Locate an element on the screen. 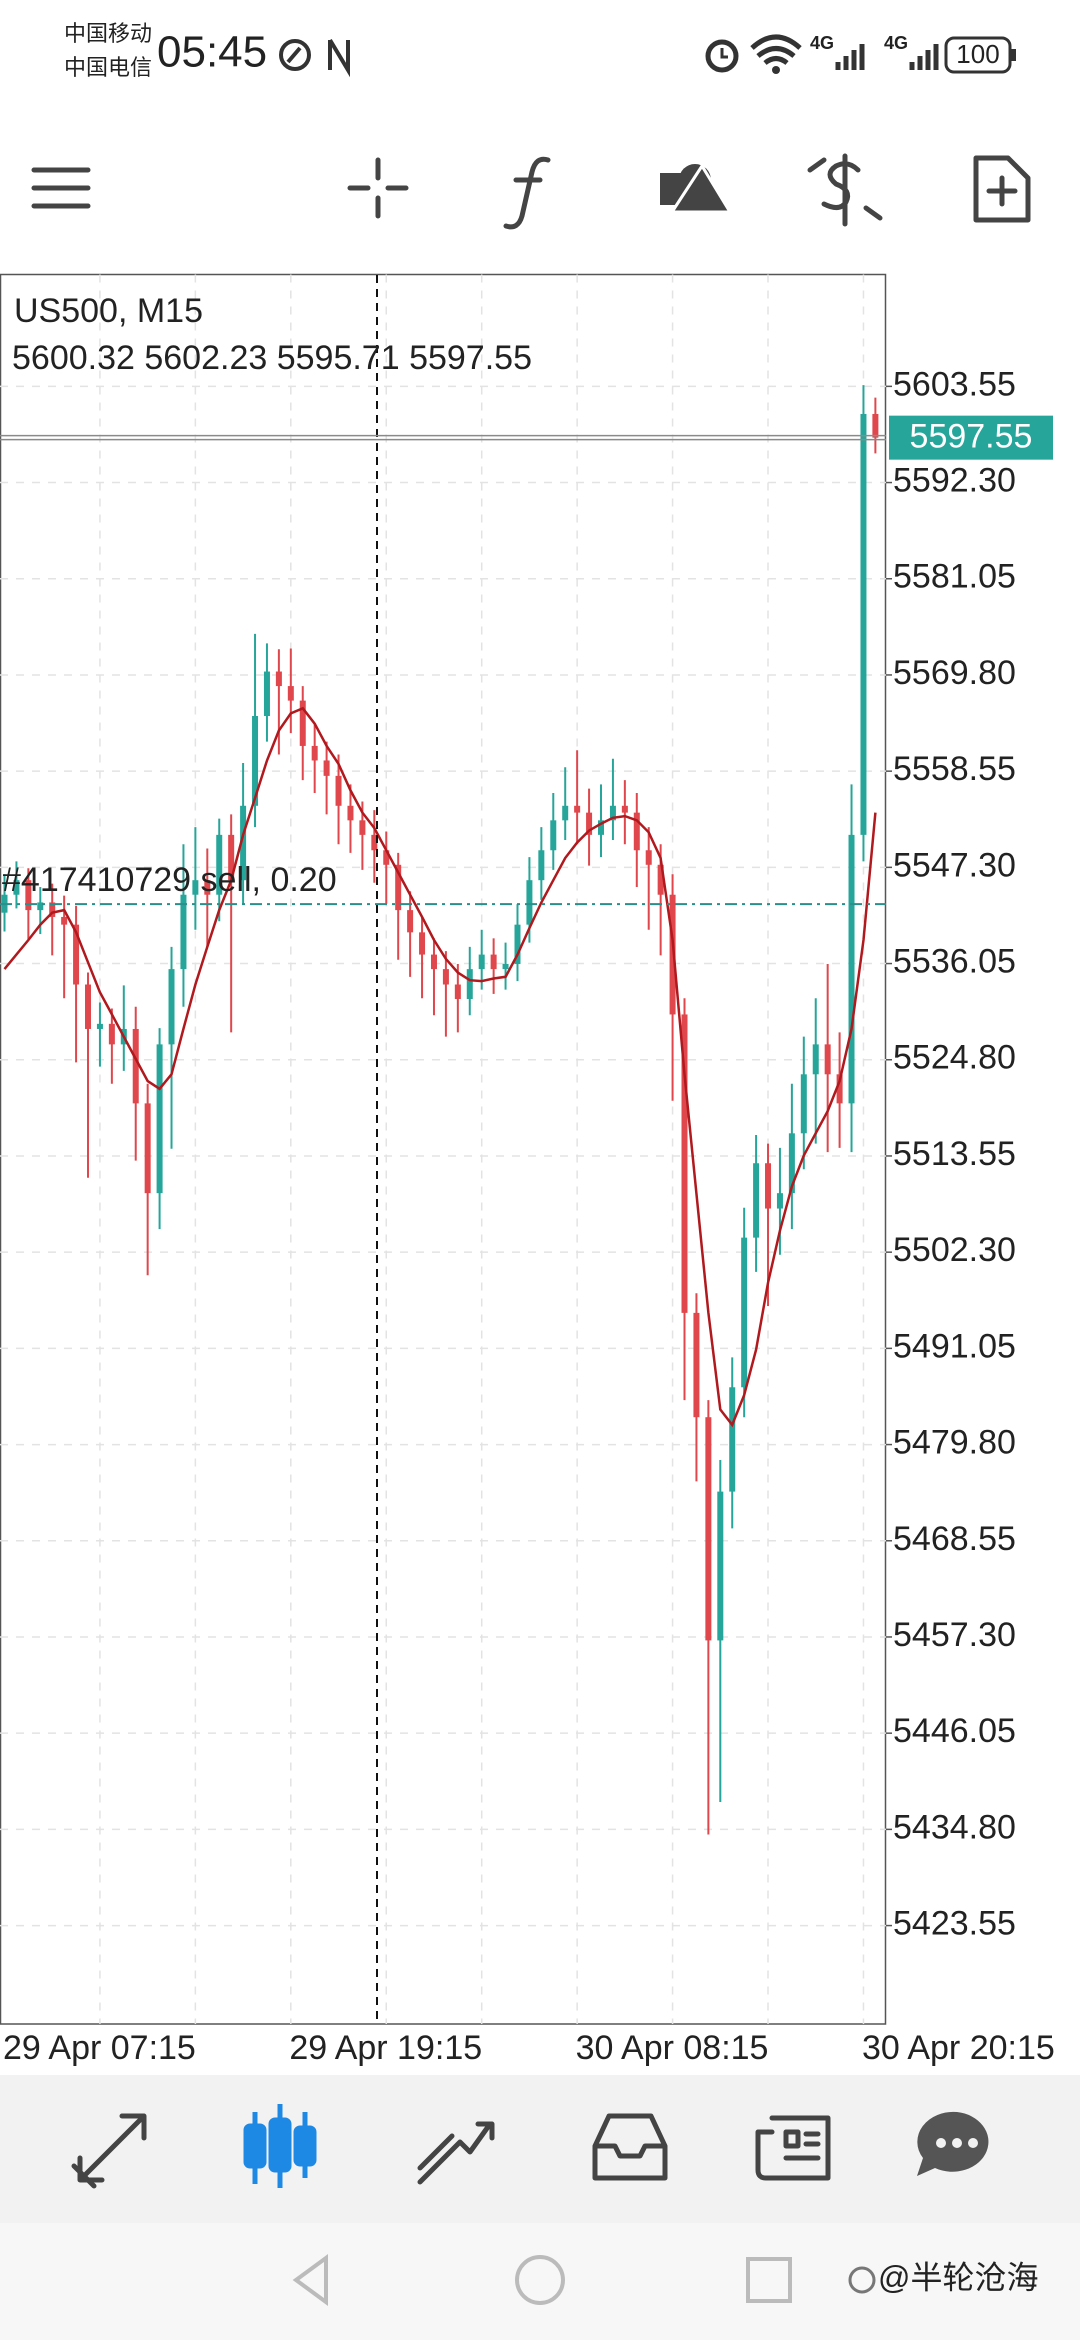  carrier: 中国电信 is located at coordinates (108, 67).